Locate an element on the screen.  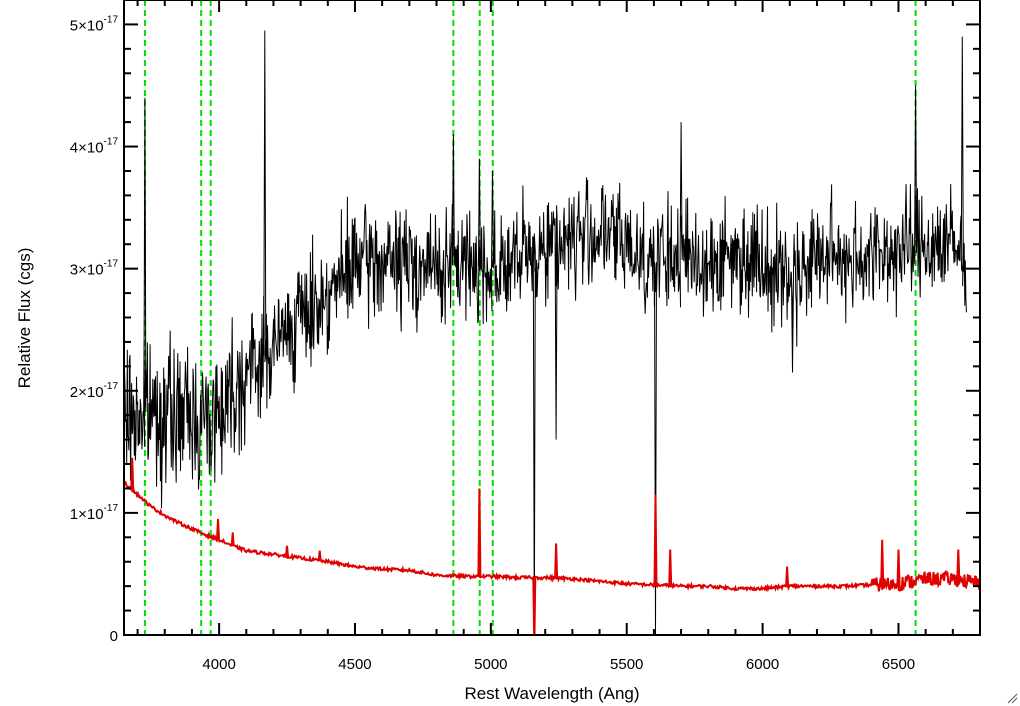
y-axis-title: Relative Flux (cgs) is located at coordinates (24, 318).